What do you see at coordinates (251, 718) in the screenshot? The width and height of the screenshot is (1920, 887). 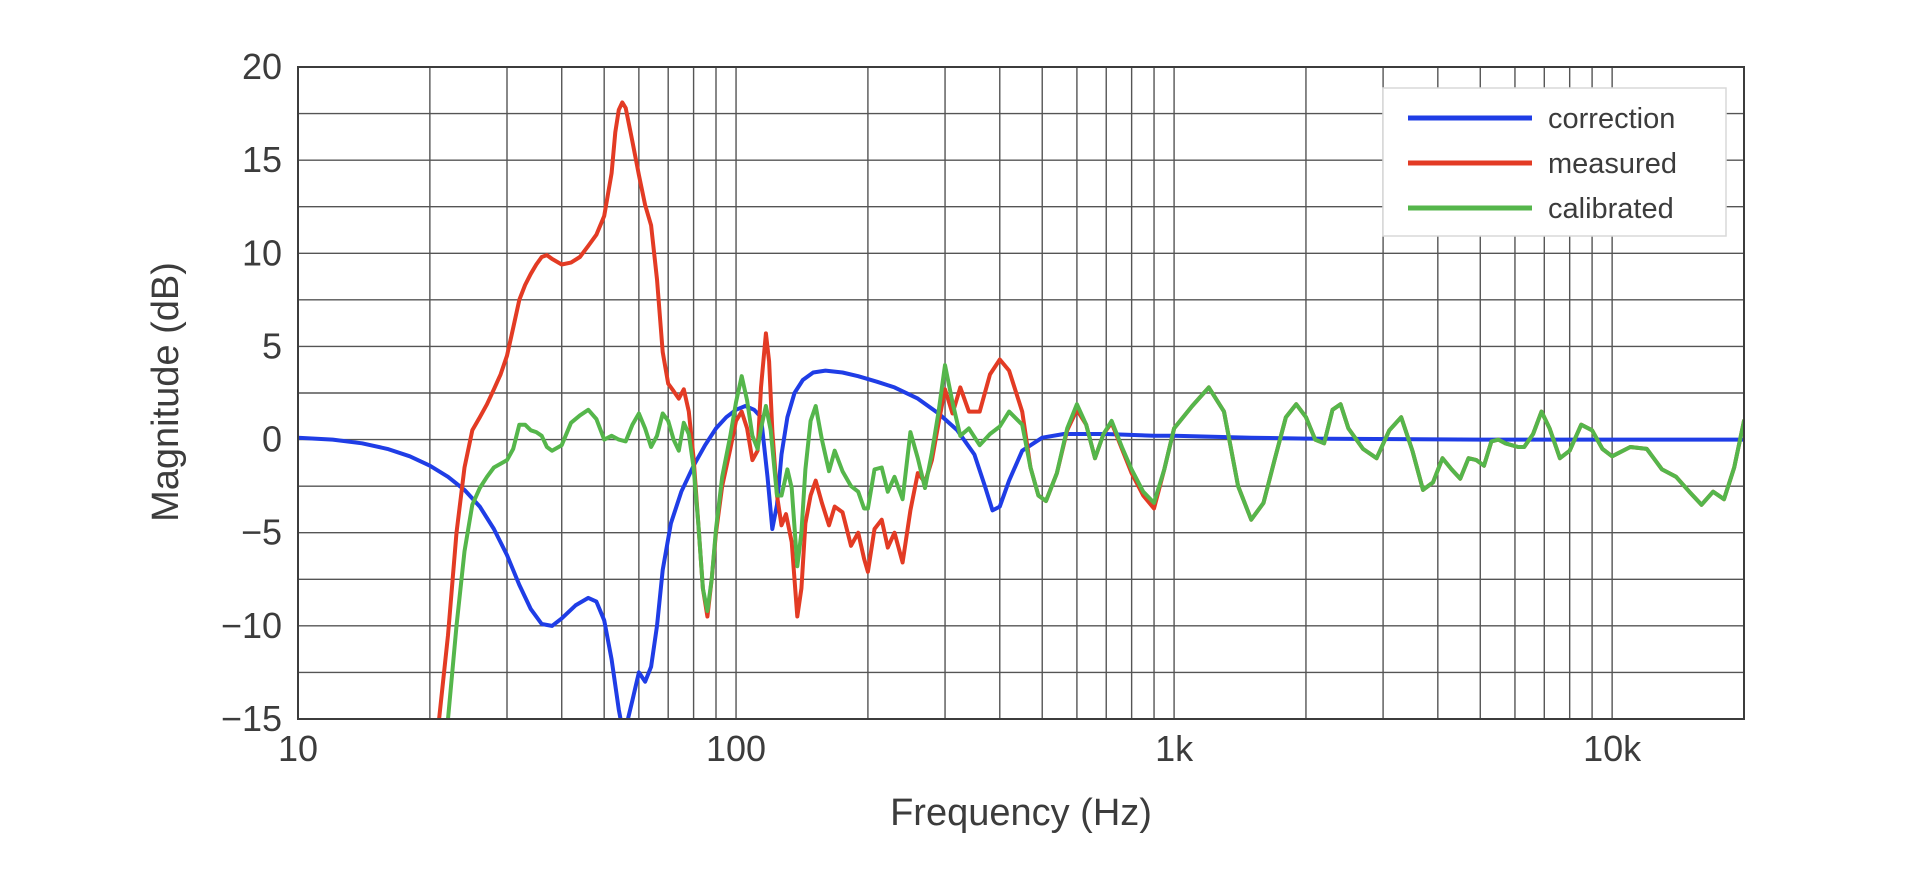 I see `y-tick-label: −15` at bounding box center [251, 718].